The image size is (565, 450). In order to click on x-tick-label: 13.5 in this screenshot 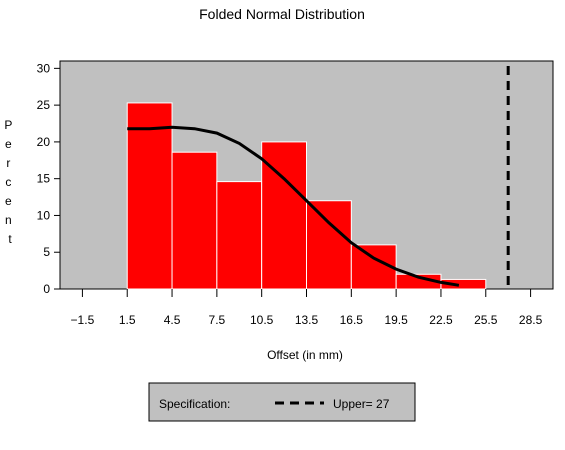, I will do `click(307, 320)`.